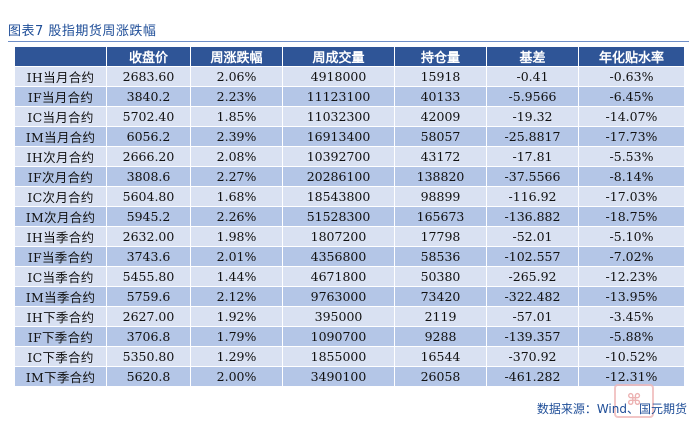 This screenshot has width=697, height=428. Describe the element at coordinates (338, 296) in the screenshot. I see `value-cell: 9763000` at that location.